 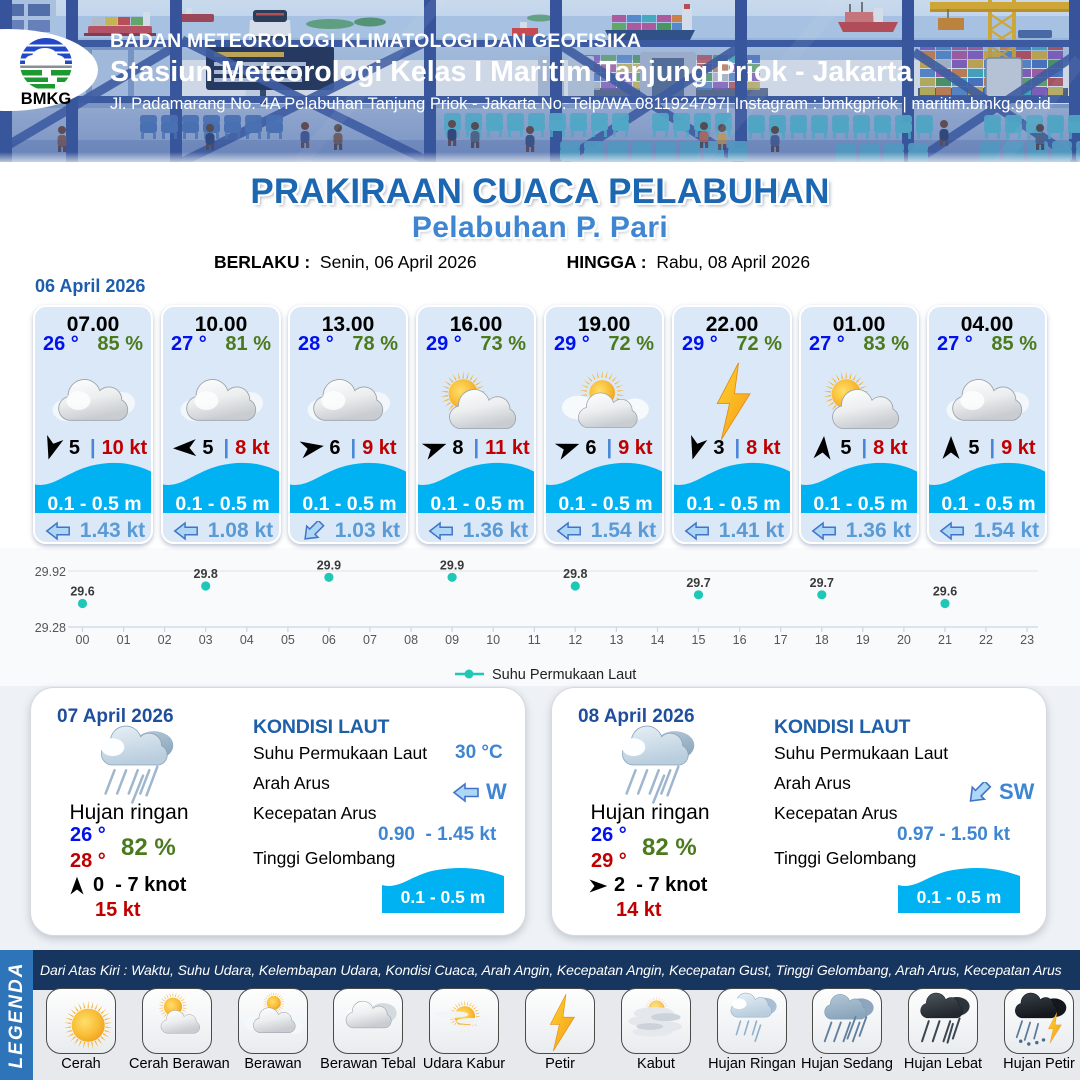 I want to click on svg-text: 13, so click(x=616, y=640).